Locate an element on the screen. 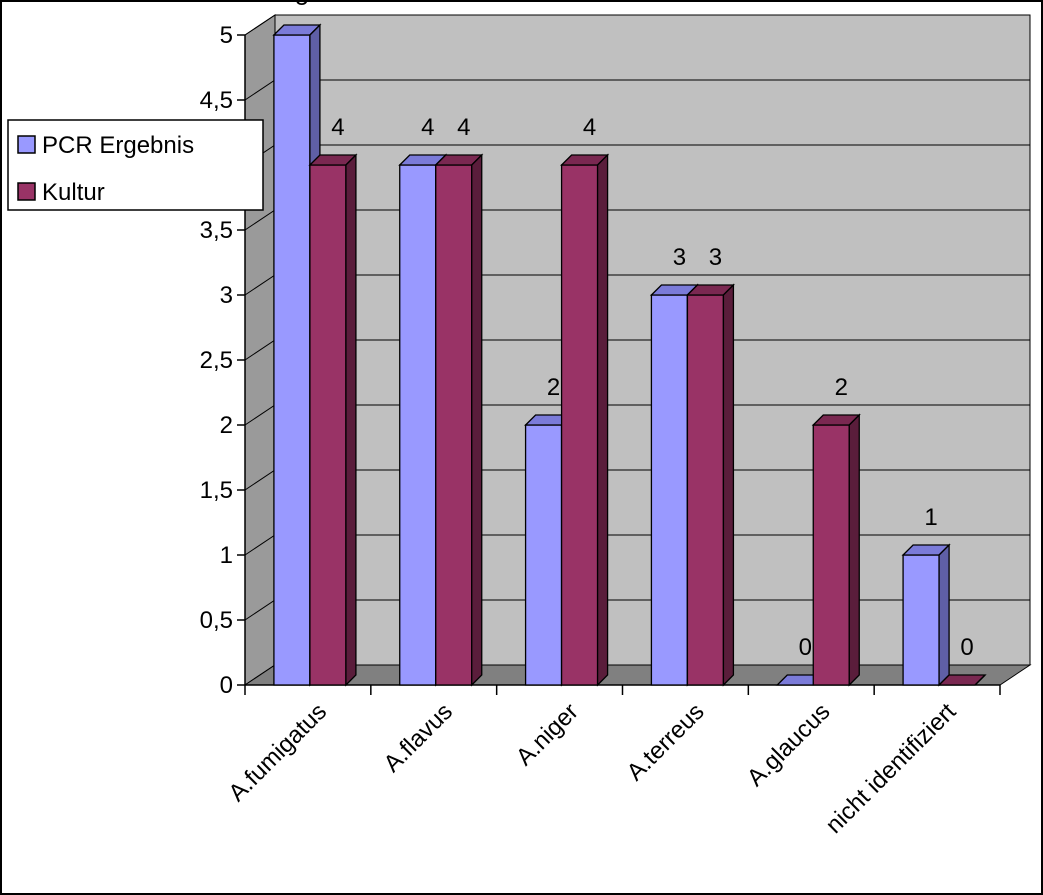  y-tick-label: 1,5 is located at coordinates (216, 490).